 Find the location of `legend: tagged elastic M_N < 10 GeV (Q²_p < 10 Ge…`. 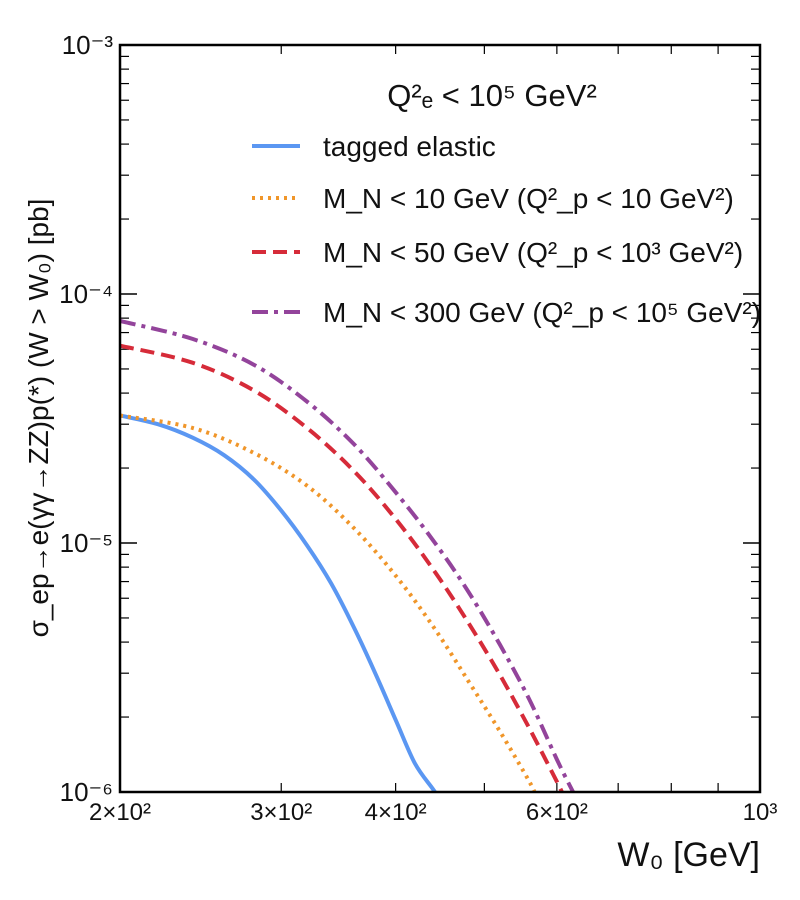

legend: tagged elastic M_N < 10 GeV (Q²_p < 10 Ge… is located at coordinates (506, 229).